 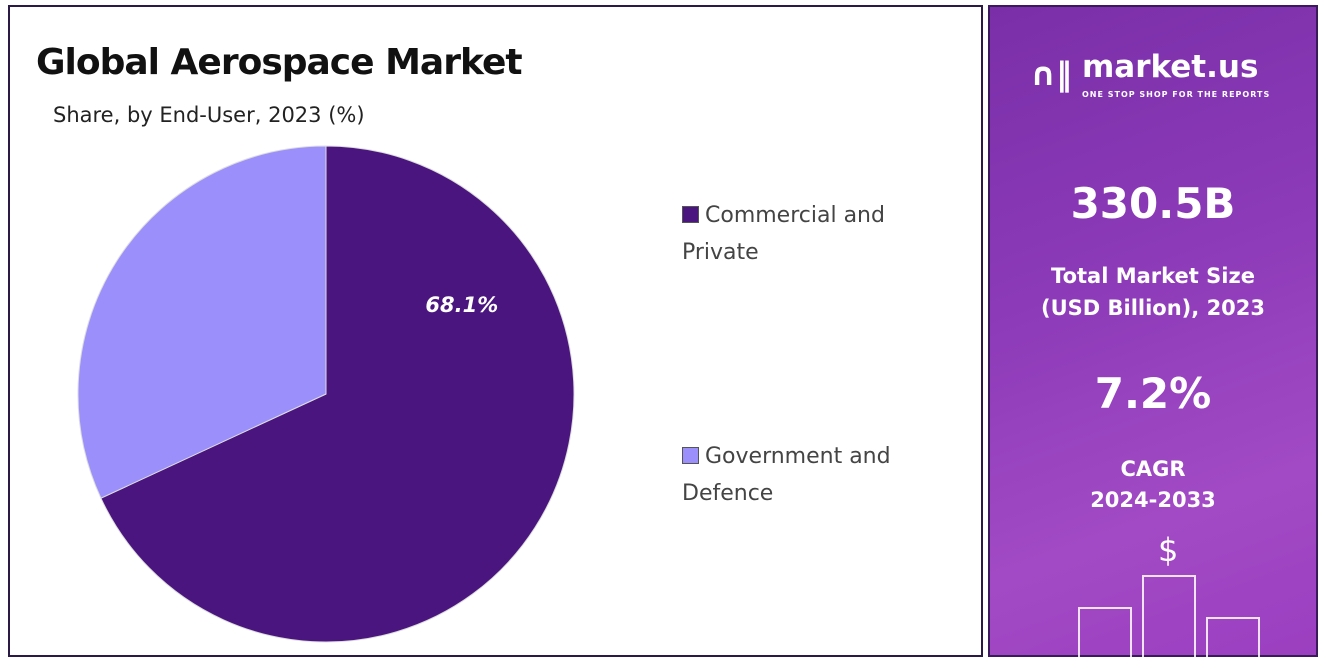 I want to click on logo-icon: ∩‖, so click(x=1051, y=74).